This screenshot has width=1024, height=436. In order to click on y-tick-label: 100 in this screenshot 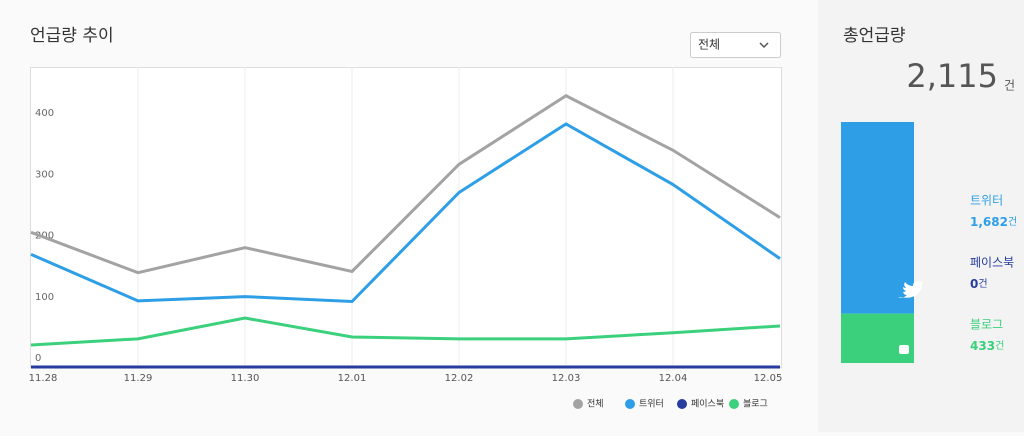, I will do `click(44, 297)`.